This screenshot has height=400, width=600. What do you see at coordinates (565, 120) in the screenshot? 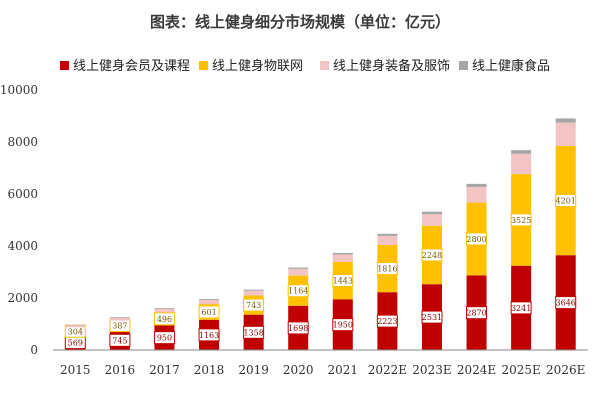
I see `bar-4-2026E` at bounding box center [565, 120].